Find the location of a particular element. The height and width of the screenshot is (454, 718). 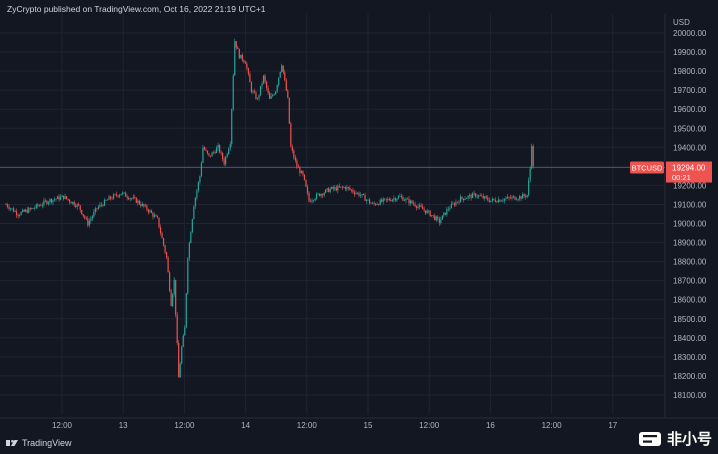

price-tick-label: 19900.00 is located at coordinates (690, 52).